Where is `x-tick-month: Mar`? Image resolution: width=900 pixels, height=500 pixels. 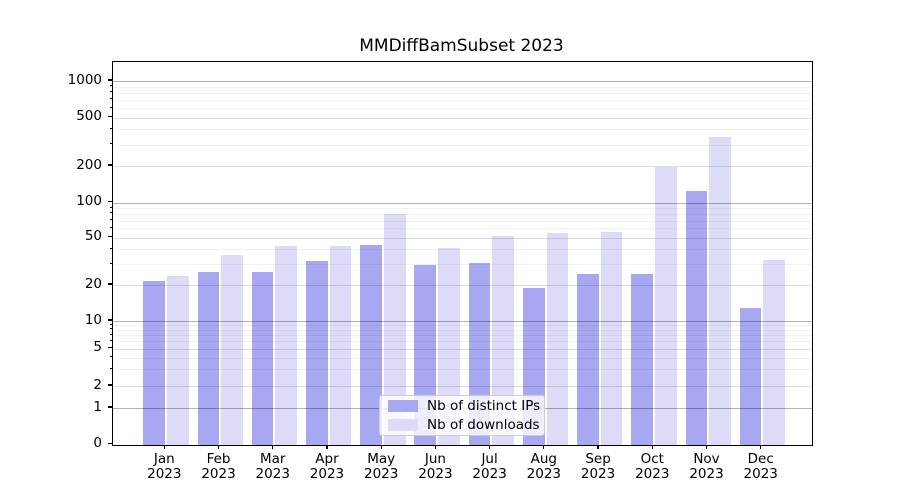 x-tick-month: Mar is located at coordinates (272, 459).